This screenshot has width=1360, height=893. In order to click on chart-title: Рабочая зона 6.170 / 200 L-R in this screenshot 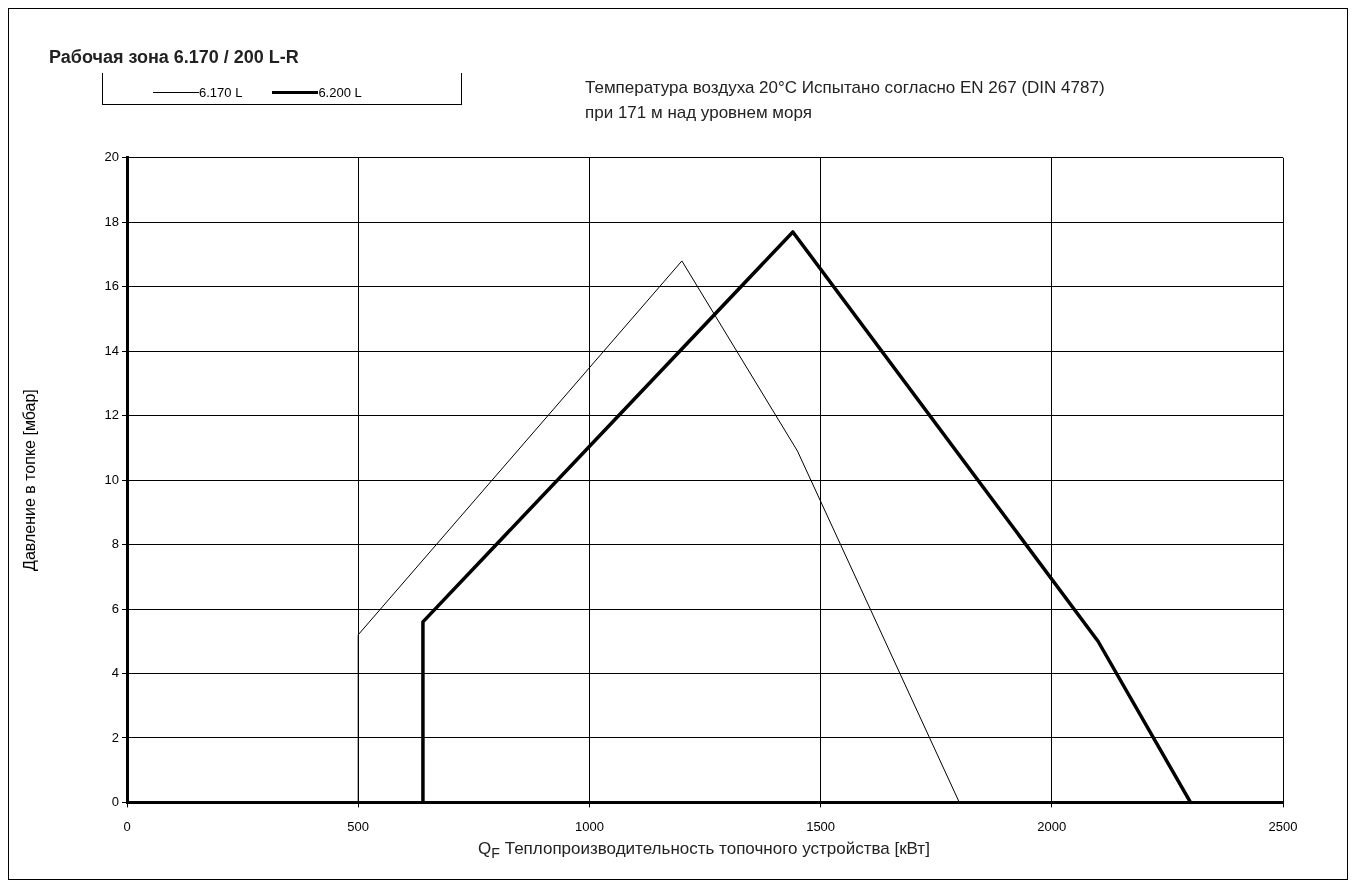, I will do `click(174, 57)`.